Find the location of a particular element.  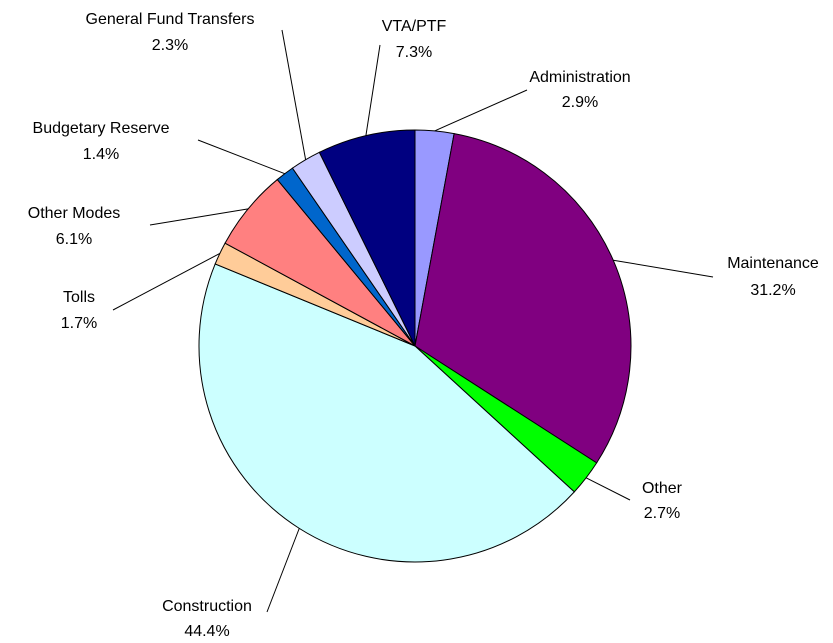

slice-value-label: 31.2% is located at coordinates (772, 290).